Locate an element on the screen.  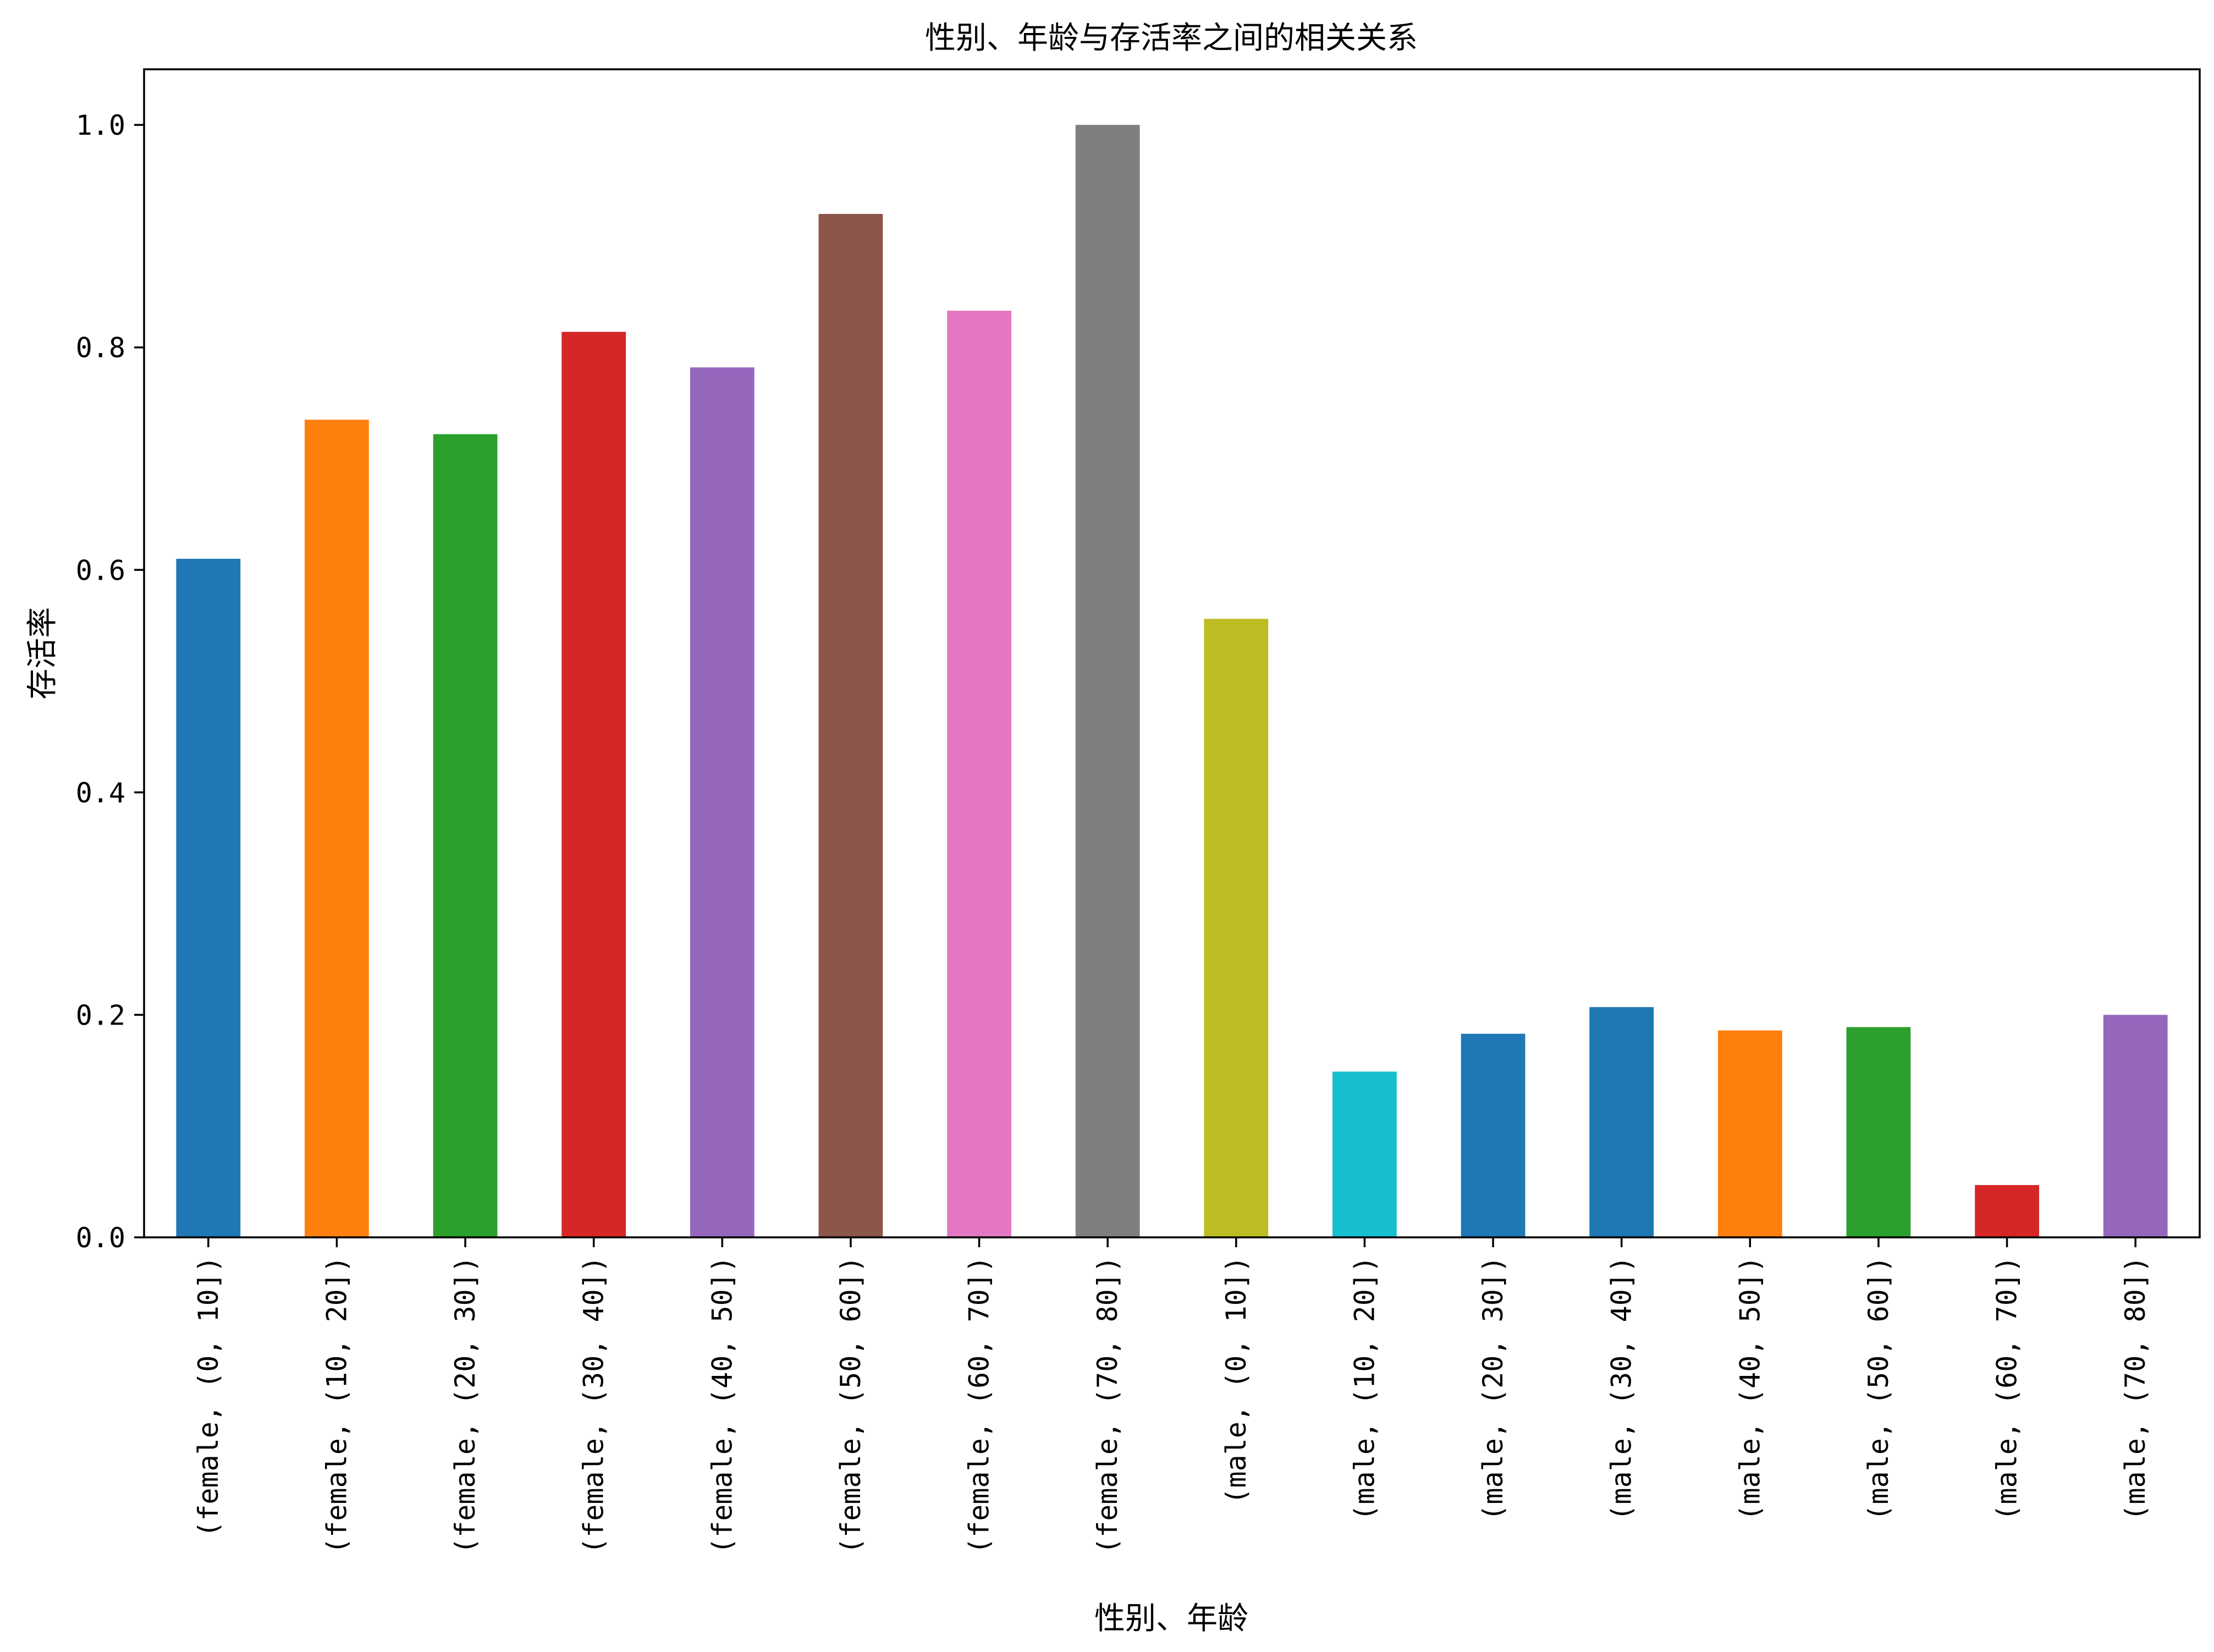
x-tick-label-5: (female, (50, 60]) is located at coordinates (851, 1405).